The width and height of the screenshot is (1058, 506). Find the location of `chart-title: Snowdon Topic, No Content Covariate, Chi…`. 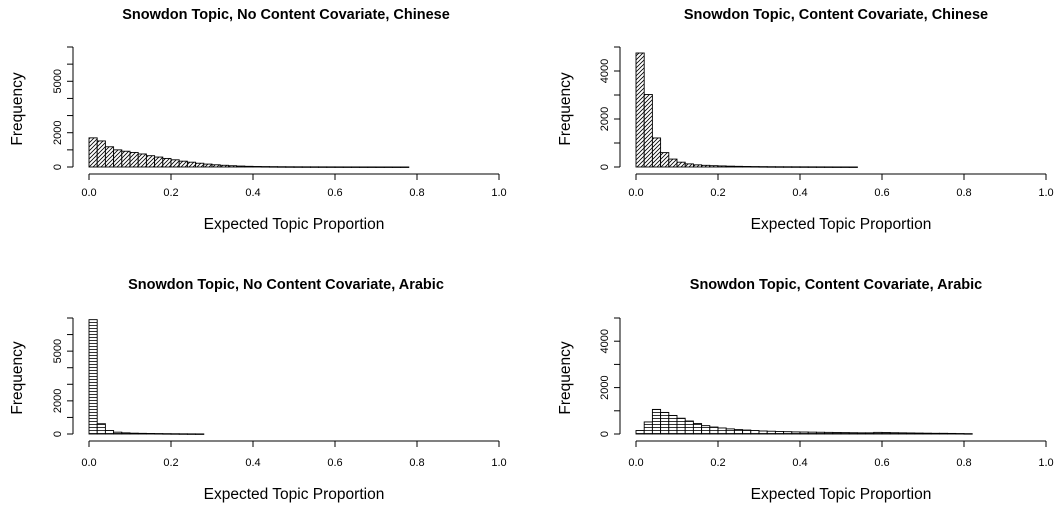

chart-title: Snowdon Topic, No Content Covariate, Chi… is located at coordinates (286, 15).